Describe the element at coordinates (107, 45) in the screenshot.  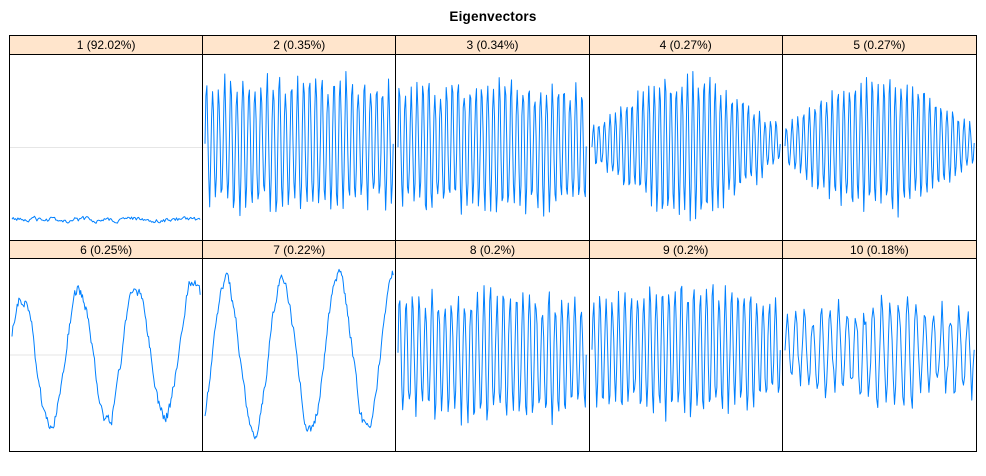
I see `strip-label-1: 1 (92.02%)` at that location.